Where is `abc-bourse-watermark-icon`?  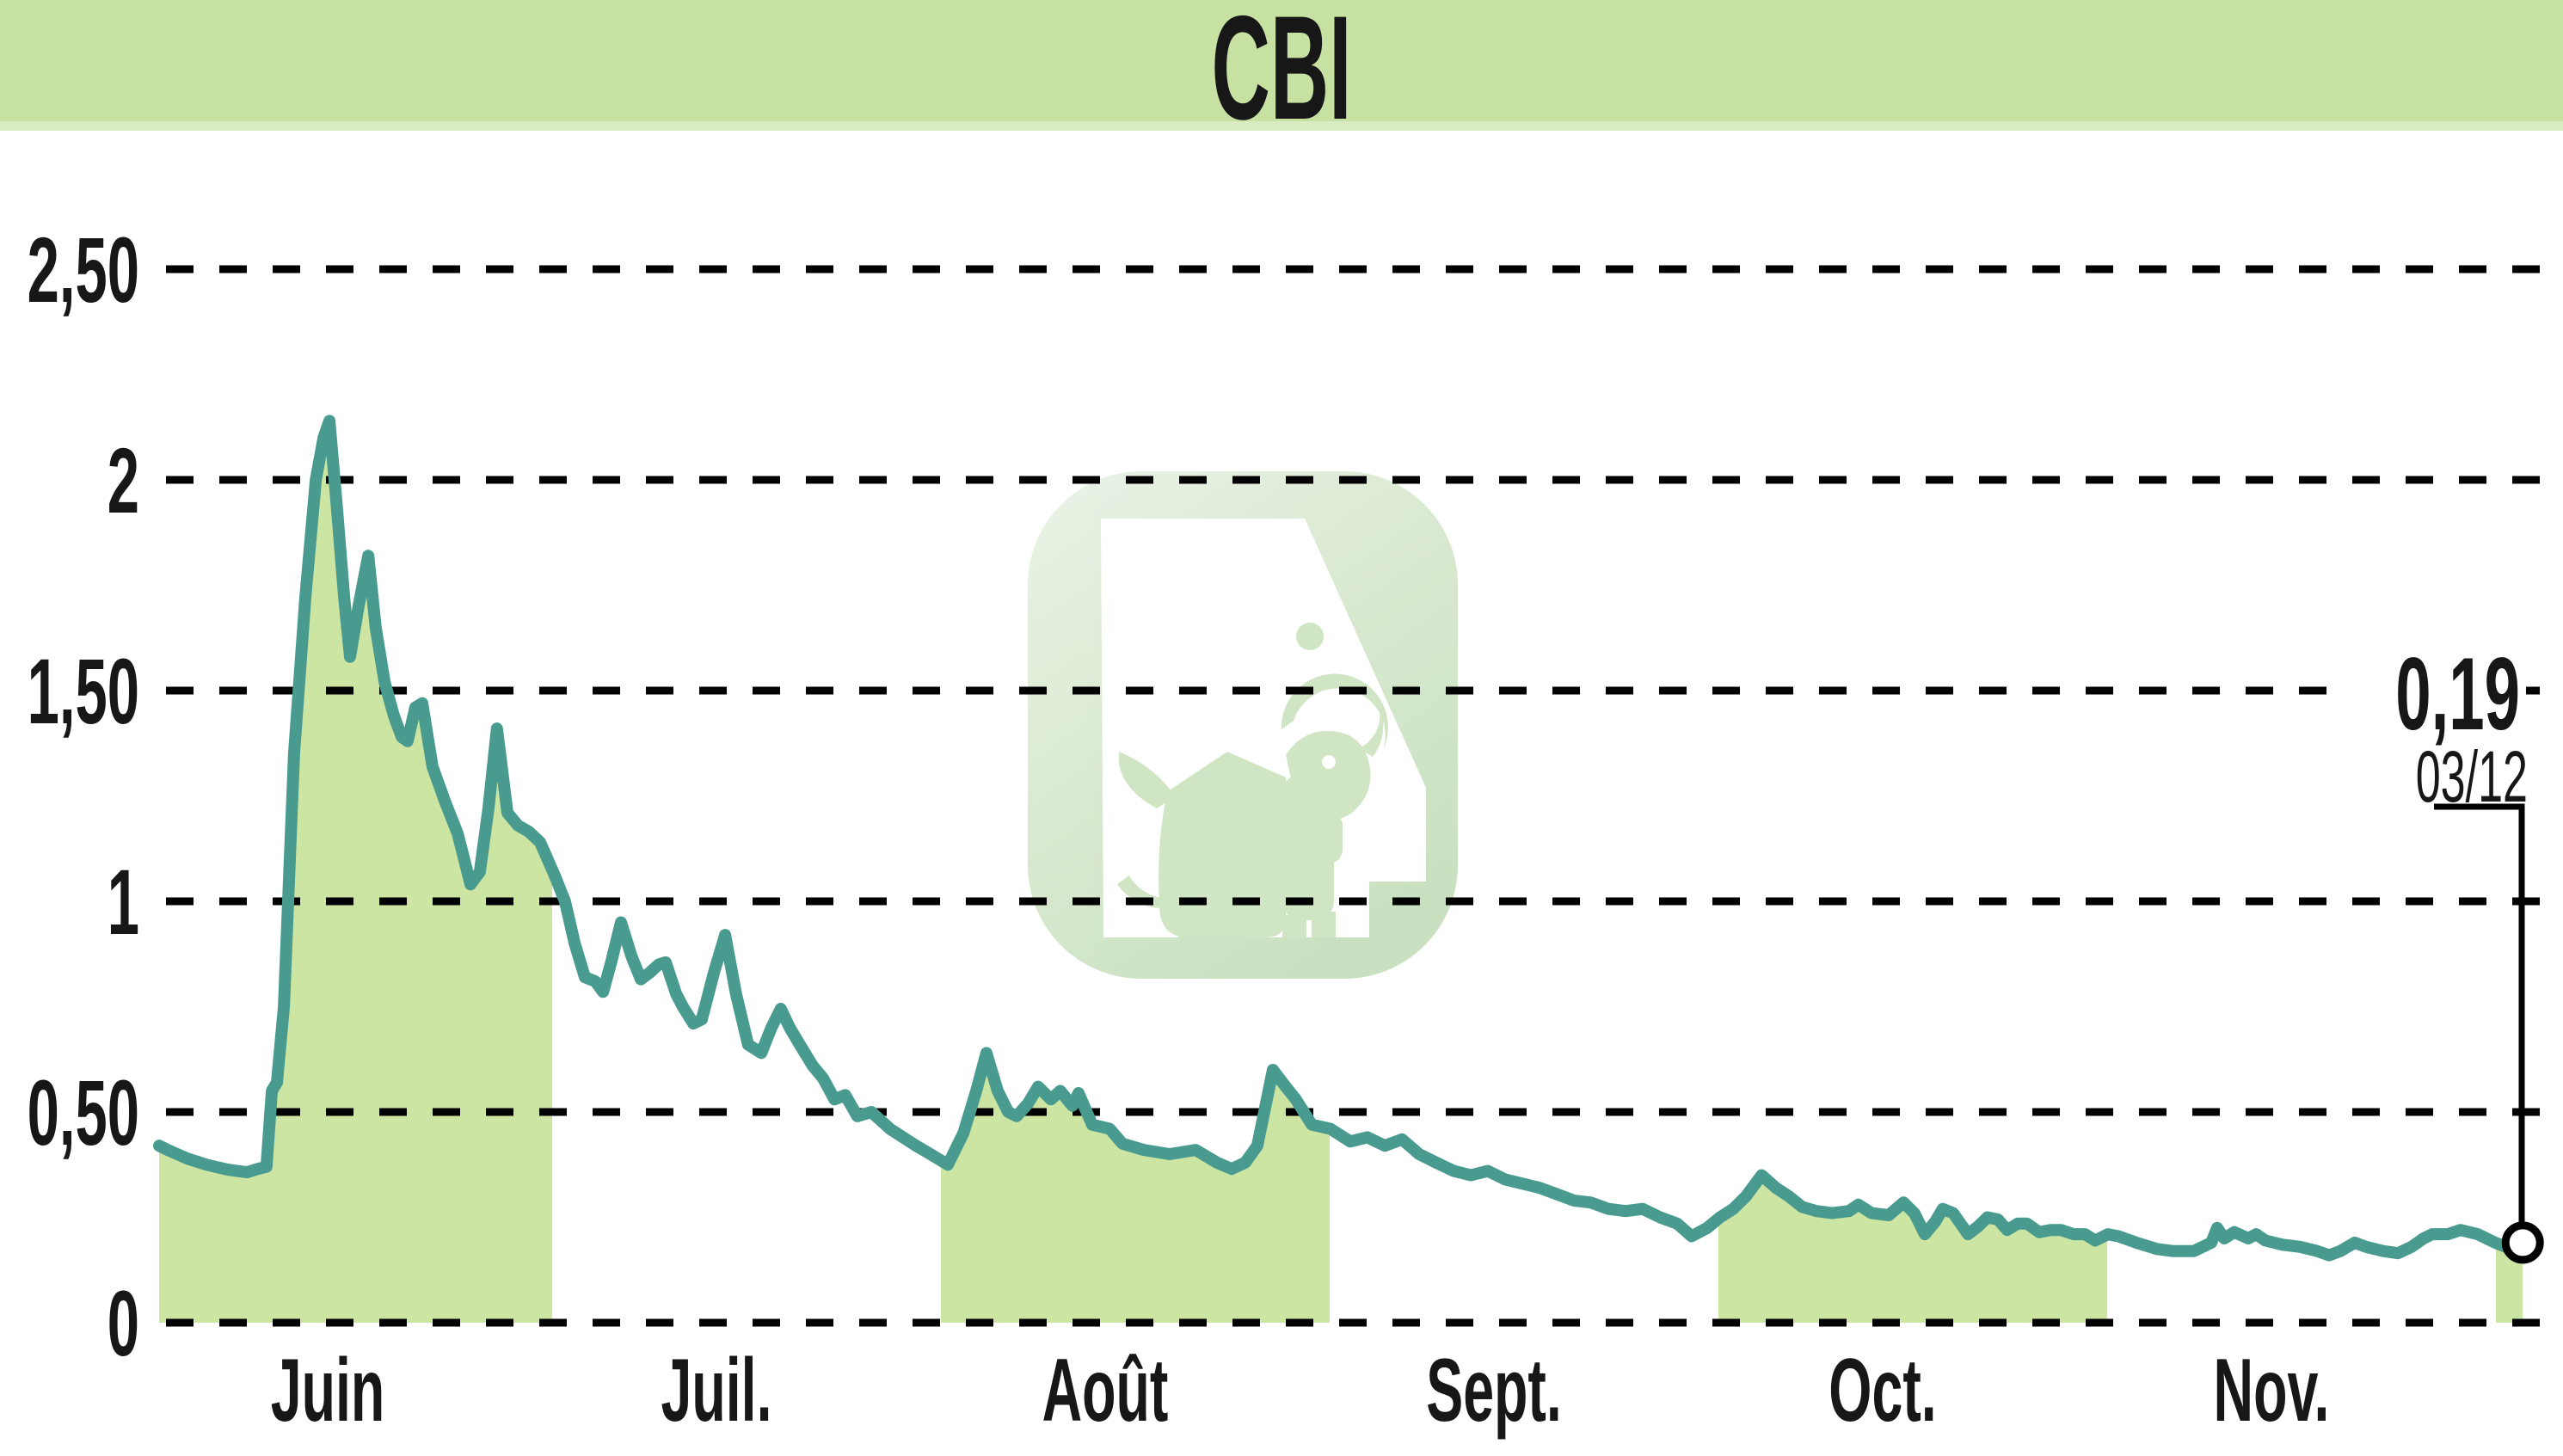 abc-bourse-watermark-icon is located at coordinates (1243, 725).